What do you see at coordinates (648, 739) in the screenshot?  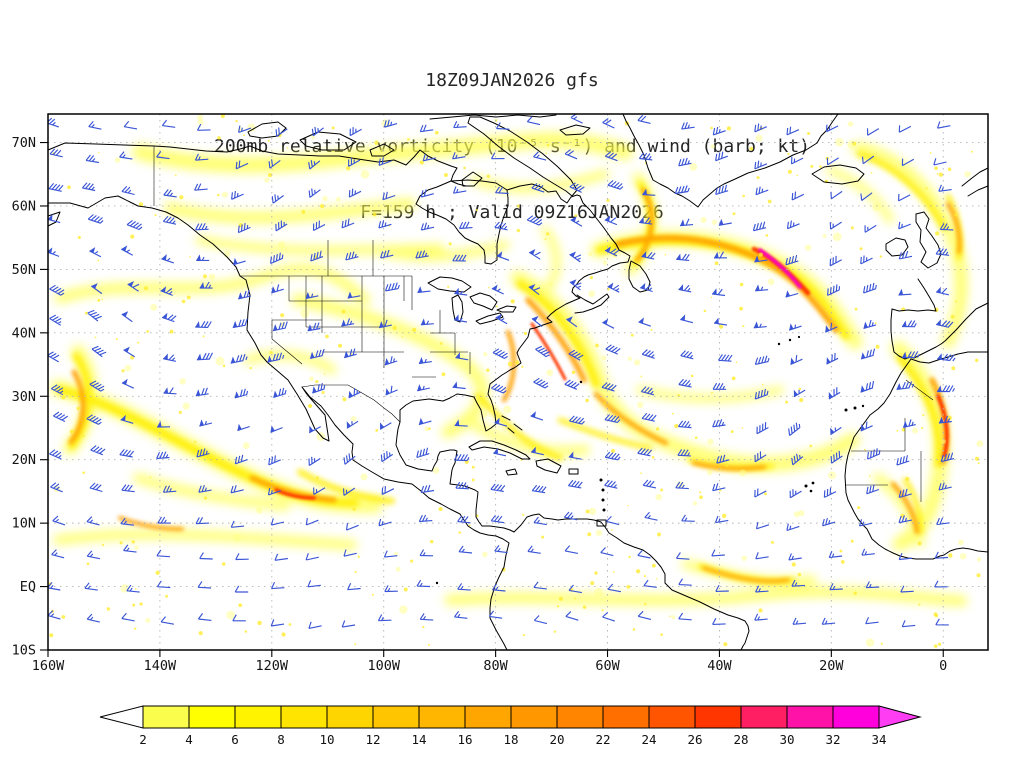 I see `colorbar-level-label: 24` at bounding box center [648, 739].